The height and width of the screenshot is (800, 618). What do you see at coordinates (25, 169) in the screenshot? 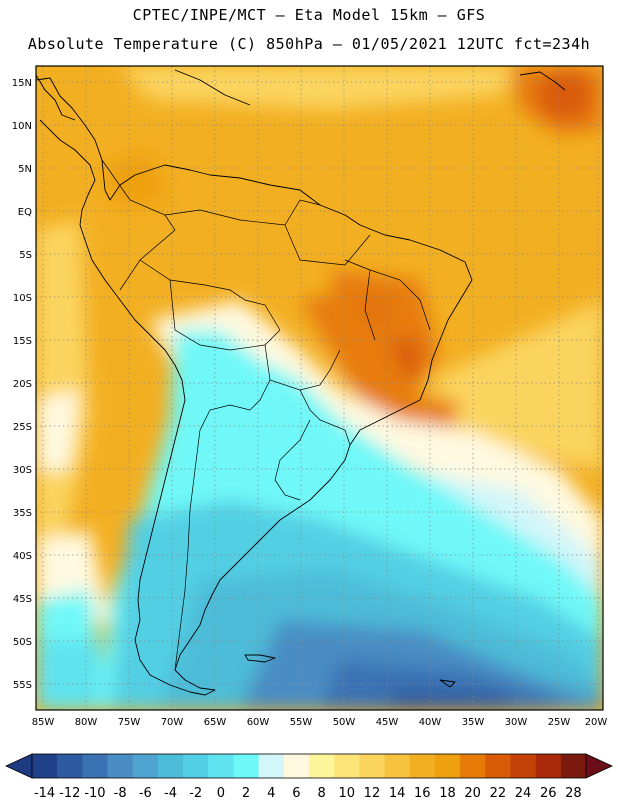
I see `lat-label: 5N` at bounding box center [25, 169].